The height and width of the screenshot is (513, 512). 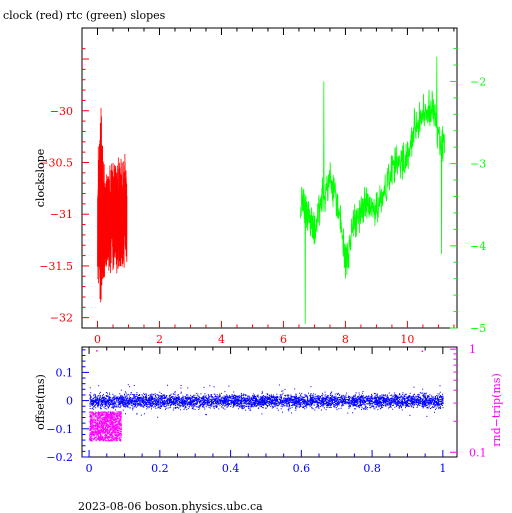 What do you see at coordinates (59, 457) in the screenshot?
I see `y-left-tick-label: −0.2` at bounding box center [59, 457].